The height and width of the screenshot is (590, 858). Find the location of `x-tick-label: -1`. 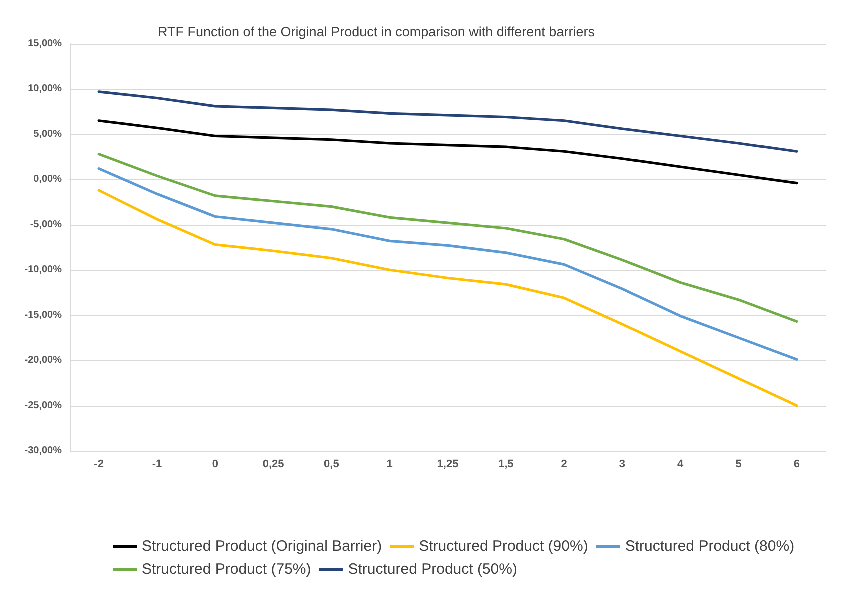

x-tick-label: -1 is located at coordinates (157, 464).